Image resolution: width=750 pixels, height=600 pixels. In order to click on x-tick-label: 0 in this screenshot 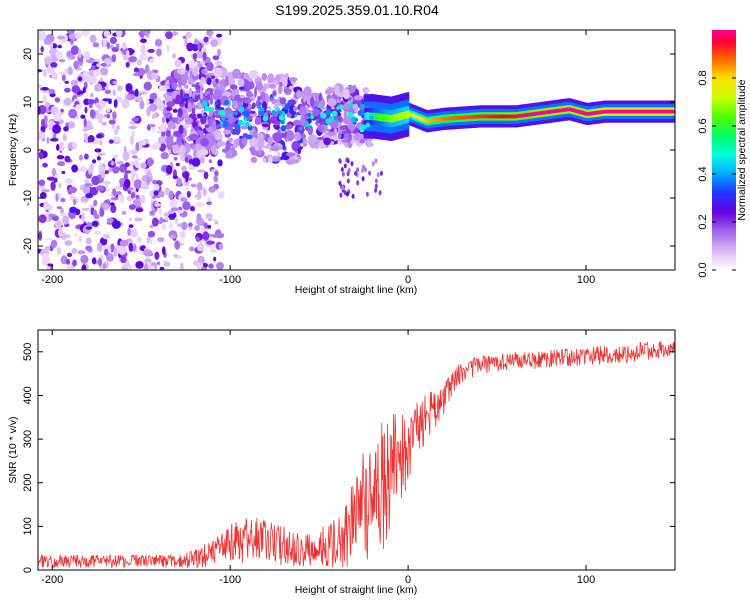, I will do `click(408, 580)`.